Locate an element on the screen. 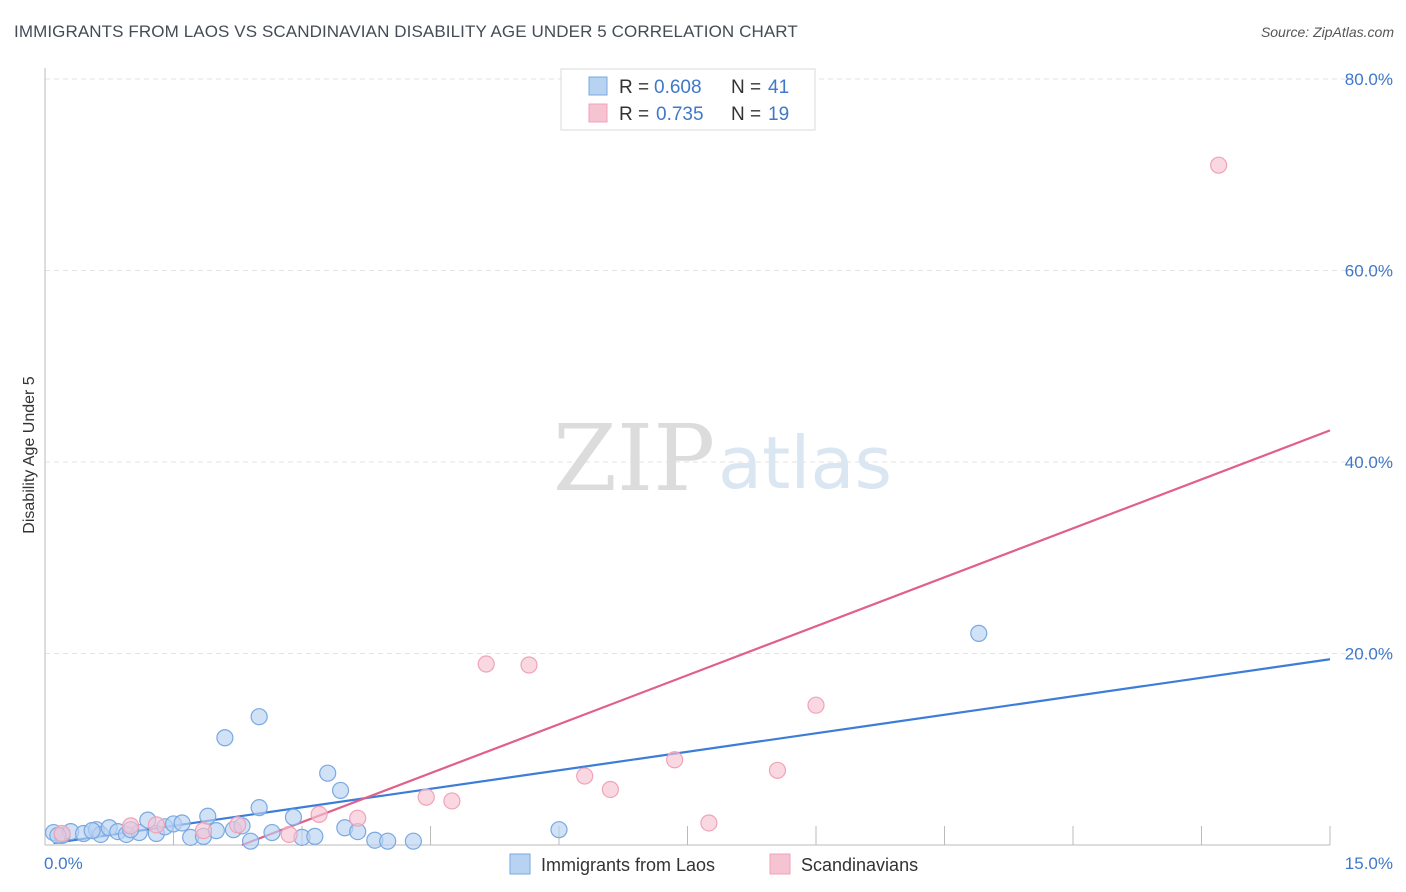 This screenshot has width=1406, height=892. watermark-atlas: atlas is located at coordinates (805, 463).